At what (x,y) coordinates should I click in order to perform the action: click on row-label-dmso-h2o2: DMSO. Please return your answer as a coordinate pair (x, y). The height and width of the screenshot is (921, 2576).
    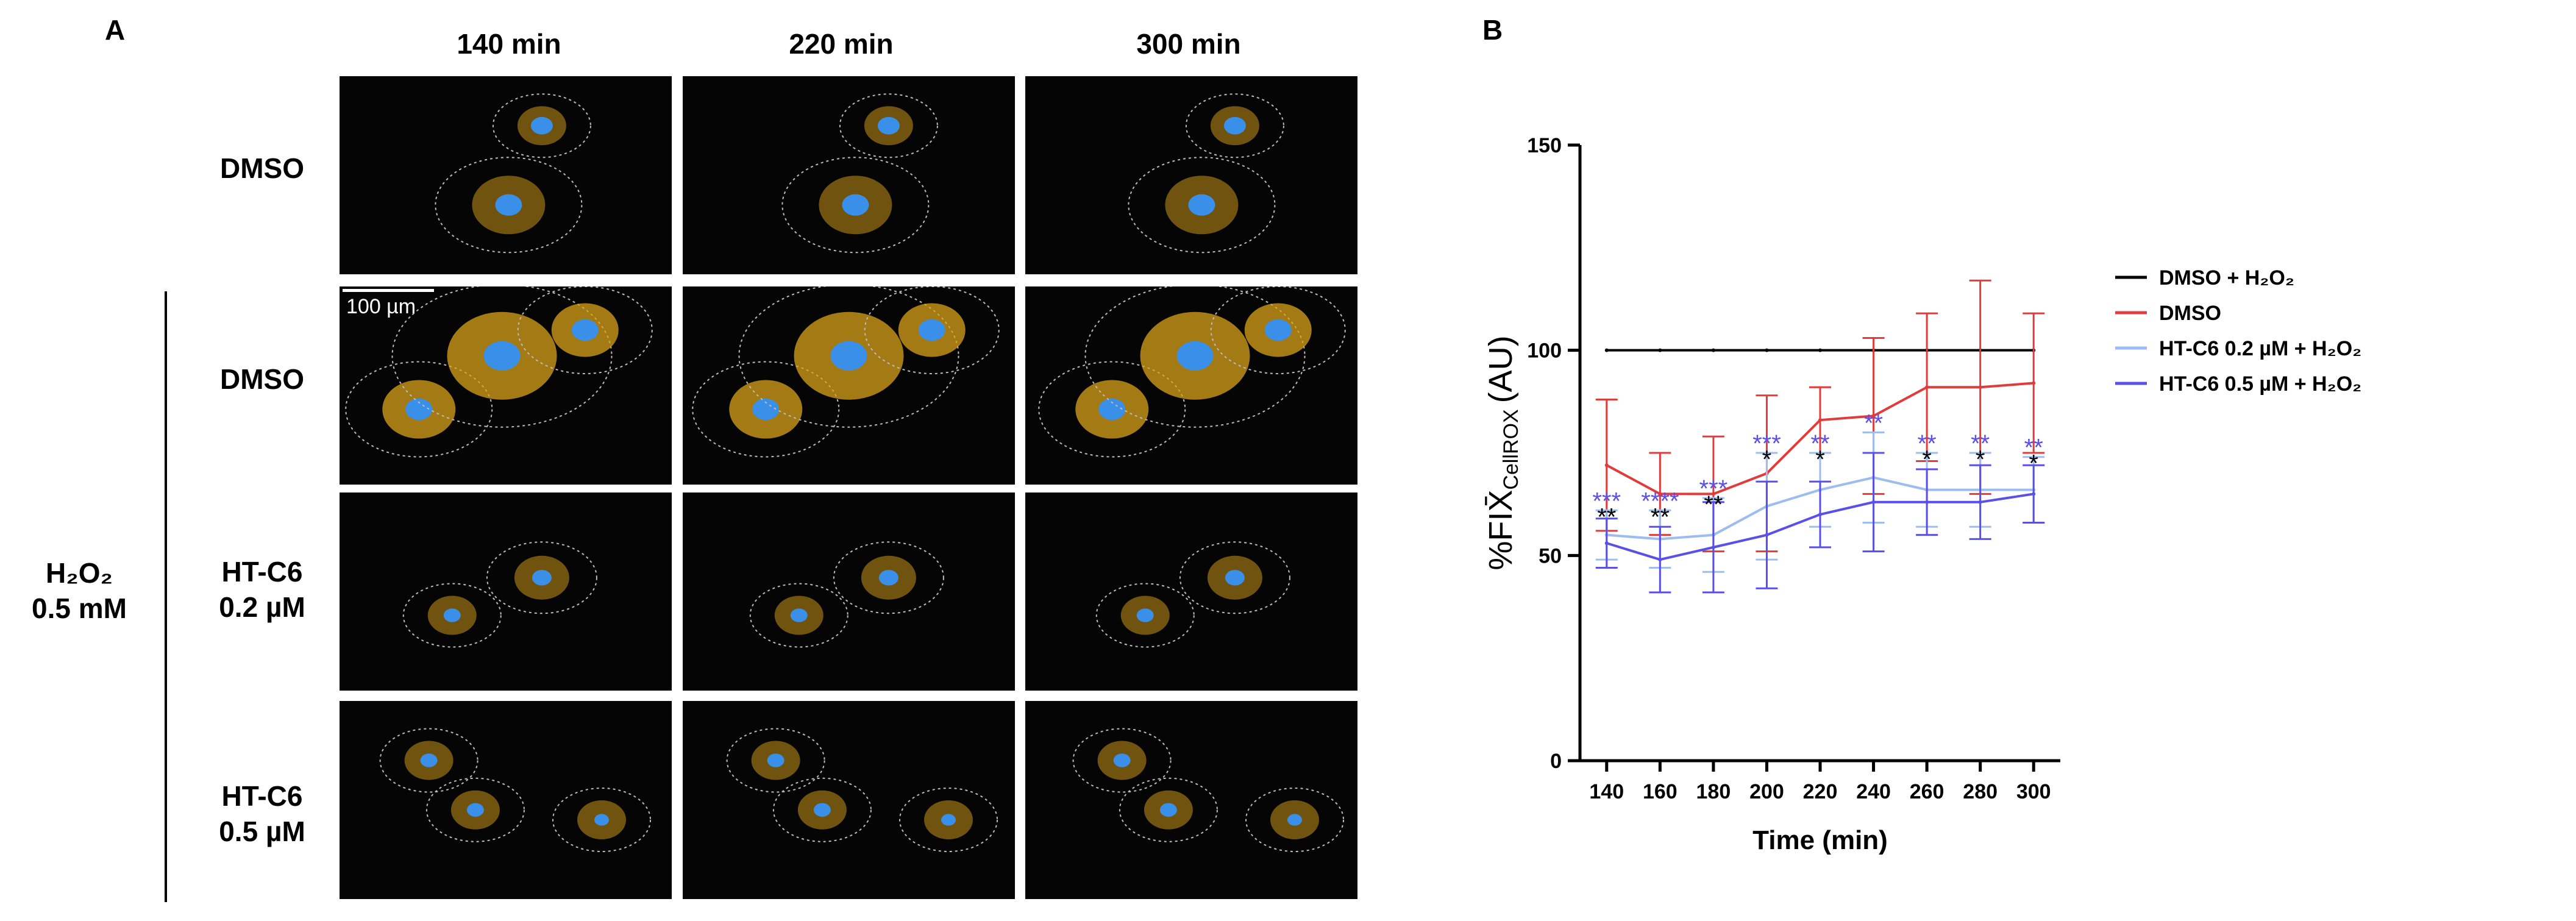
    Looking at the image, I should click on (262, 380).